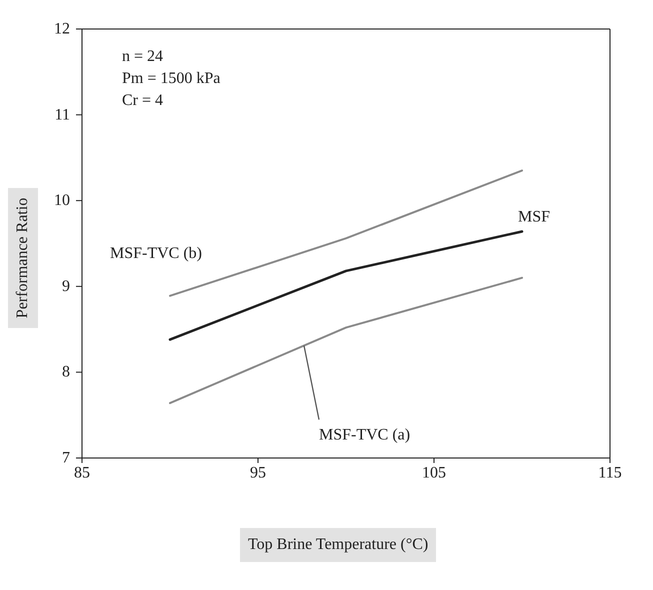  I want to click on y-tick-label: 9, so click(66, 286).